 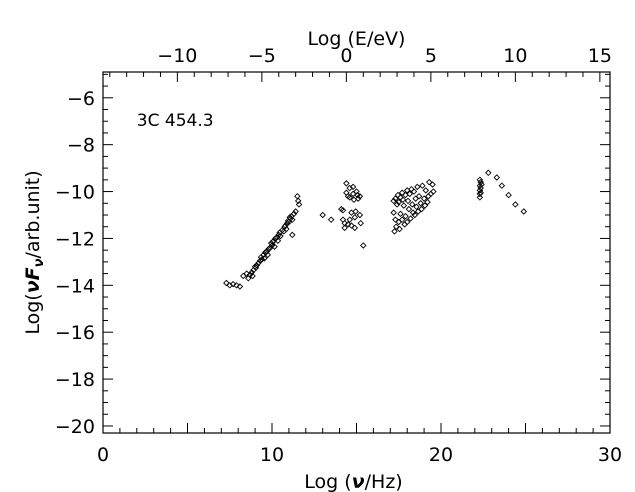 I want to click on top-x-tick-label: 15, so click(x=600, y=56).